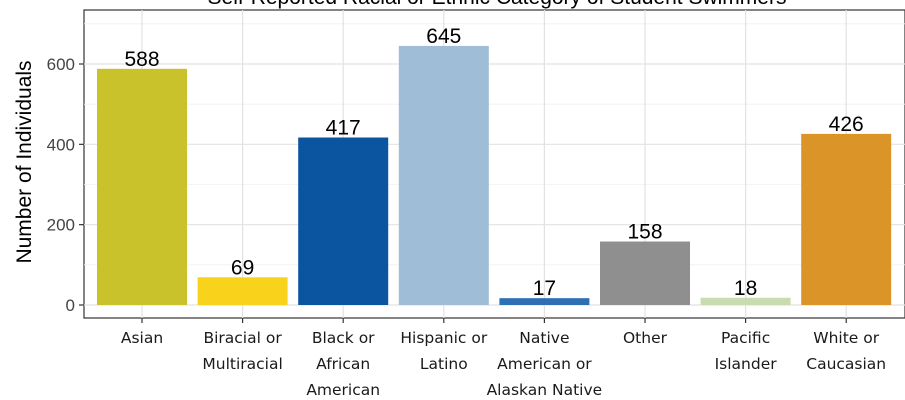 The image size is (905, 400). Describe the element at coordinates (65, 185) in the screenshot. I see `y-axis: 0 200 400 600` at that location.